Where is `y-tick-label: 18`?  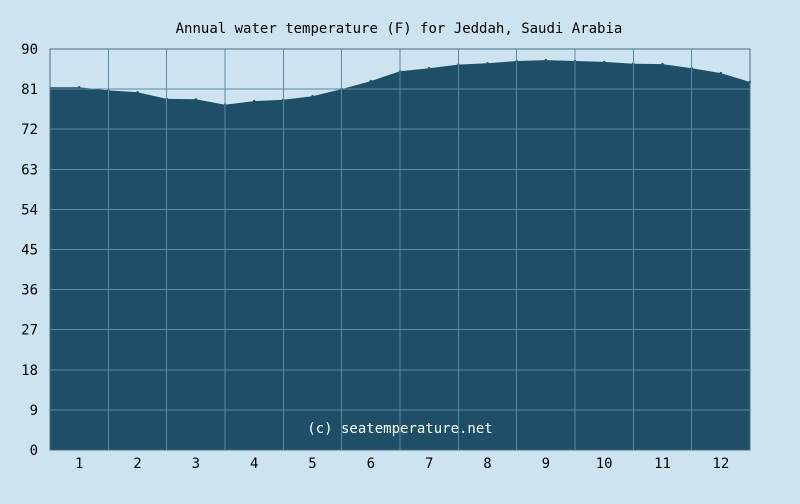
y-tick-label: 18 is located at coordinates (29, 371).